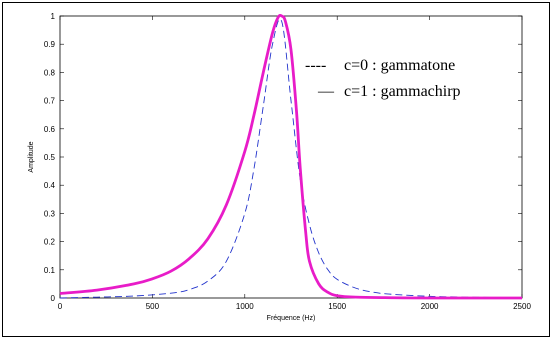 The width and height of the screenshot is (552, 339). What do you see at coordinates (383, 78) in the screenshot?
I see `legend: ---- c=0 : gammatone — c=1 : gammachirp` at bounding box center [383, 78].